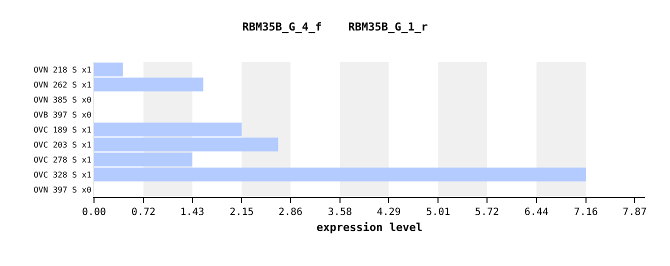 The height and width of the screenshot is (266, 670). What do you see at coordinates (63, 189) in the screenshot?
I see `y-tick-label: OVN 397 S x0` at bounding box center [63, 189].